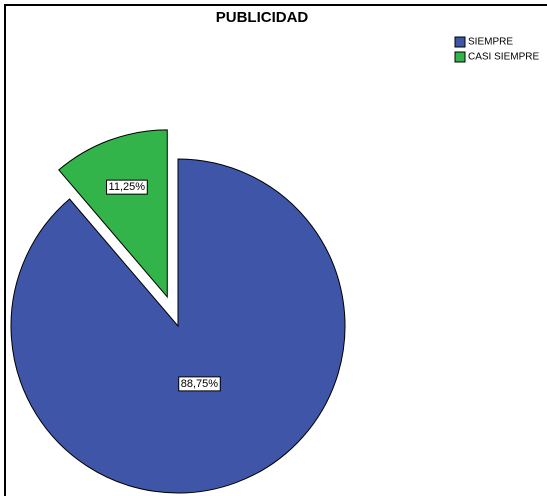  I want to click on value-label-text: 11,25%, so click(127, 187).